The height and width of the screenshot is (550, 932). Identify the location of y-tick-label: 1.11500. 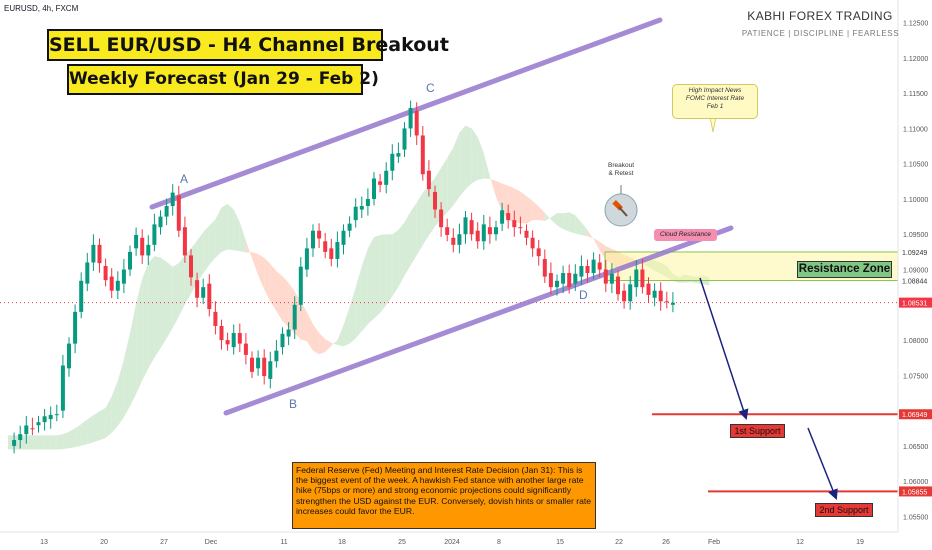
(915, 94).